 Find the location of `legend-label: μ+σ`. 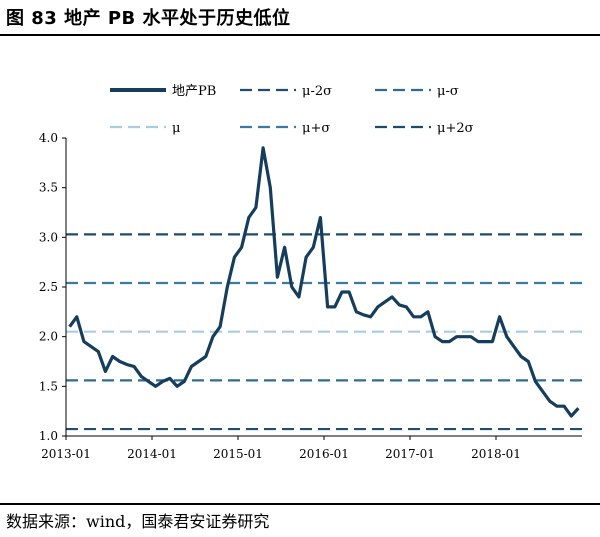

legend-label: μ+σ is located at coordinates (316, 128).